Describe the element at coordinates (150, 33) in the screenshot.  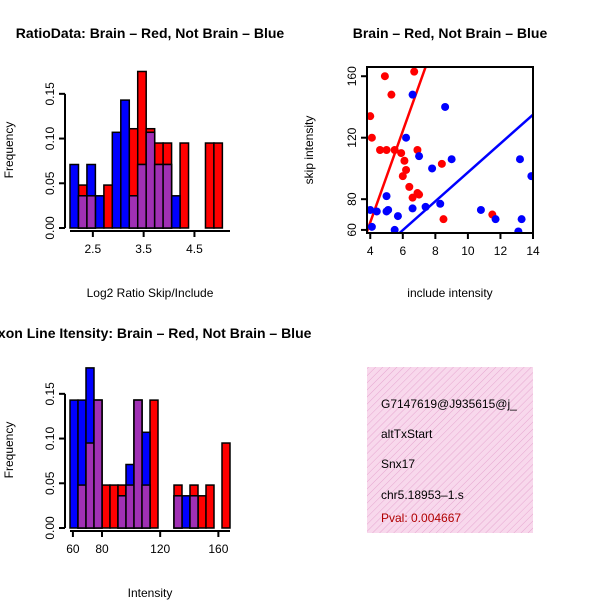
I see `ratio-hist-title: RatioData: Brain – Red, Not Brain – Blue` at that location.